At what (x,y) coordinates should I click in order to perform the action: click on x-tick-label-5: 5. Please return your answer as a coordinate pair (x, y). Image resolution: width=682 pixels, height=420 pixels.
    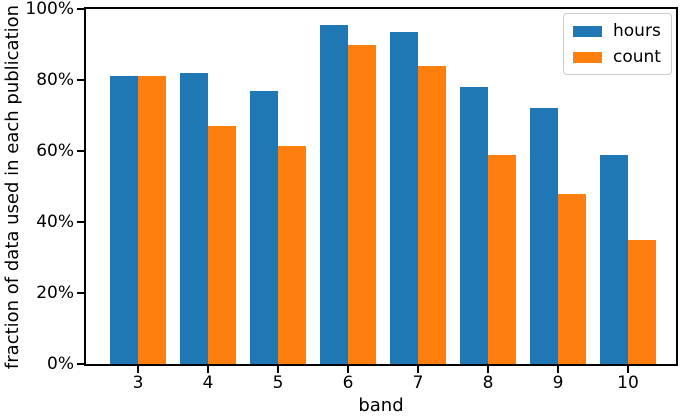
    Looking at the image, I should click on (278, 383).